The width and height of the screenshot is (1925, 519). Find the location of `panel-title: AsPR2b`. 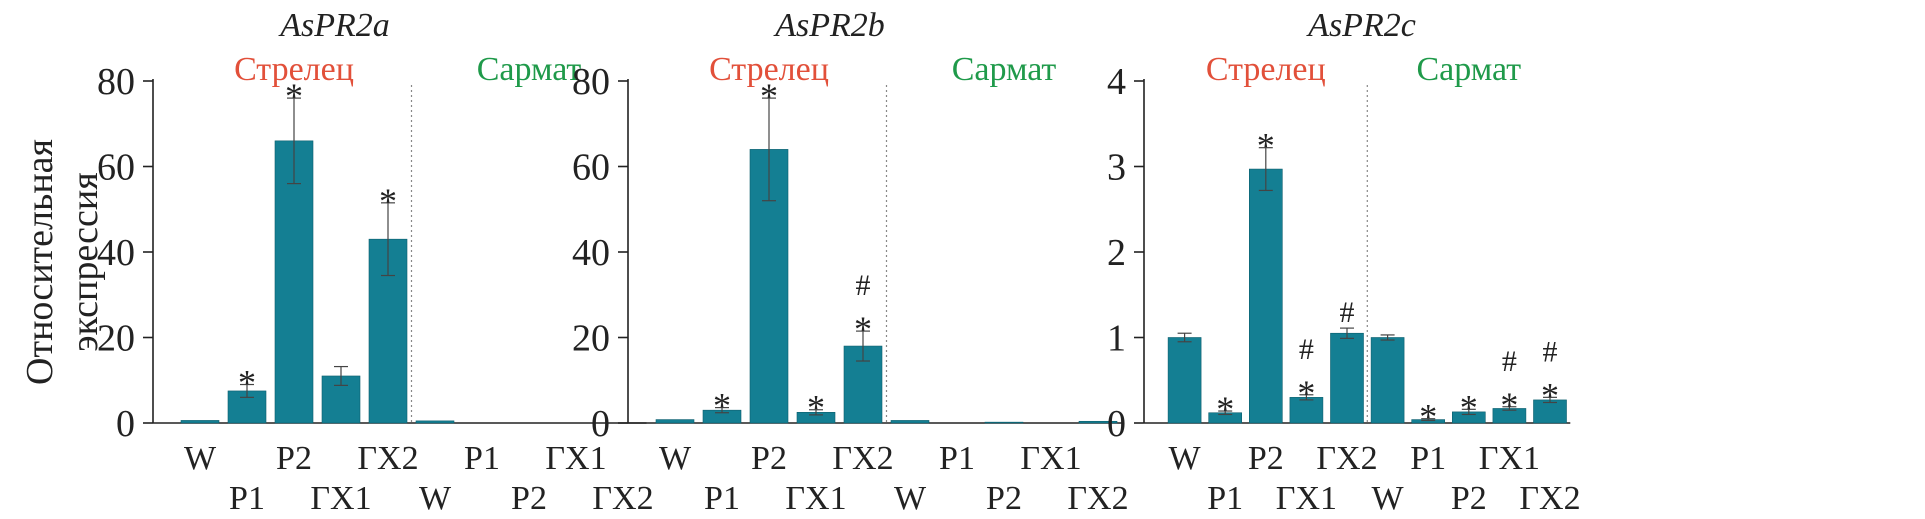

panel-title: AsPR2b is located at coordinates (829, 25).